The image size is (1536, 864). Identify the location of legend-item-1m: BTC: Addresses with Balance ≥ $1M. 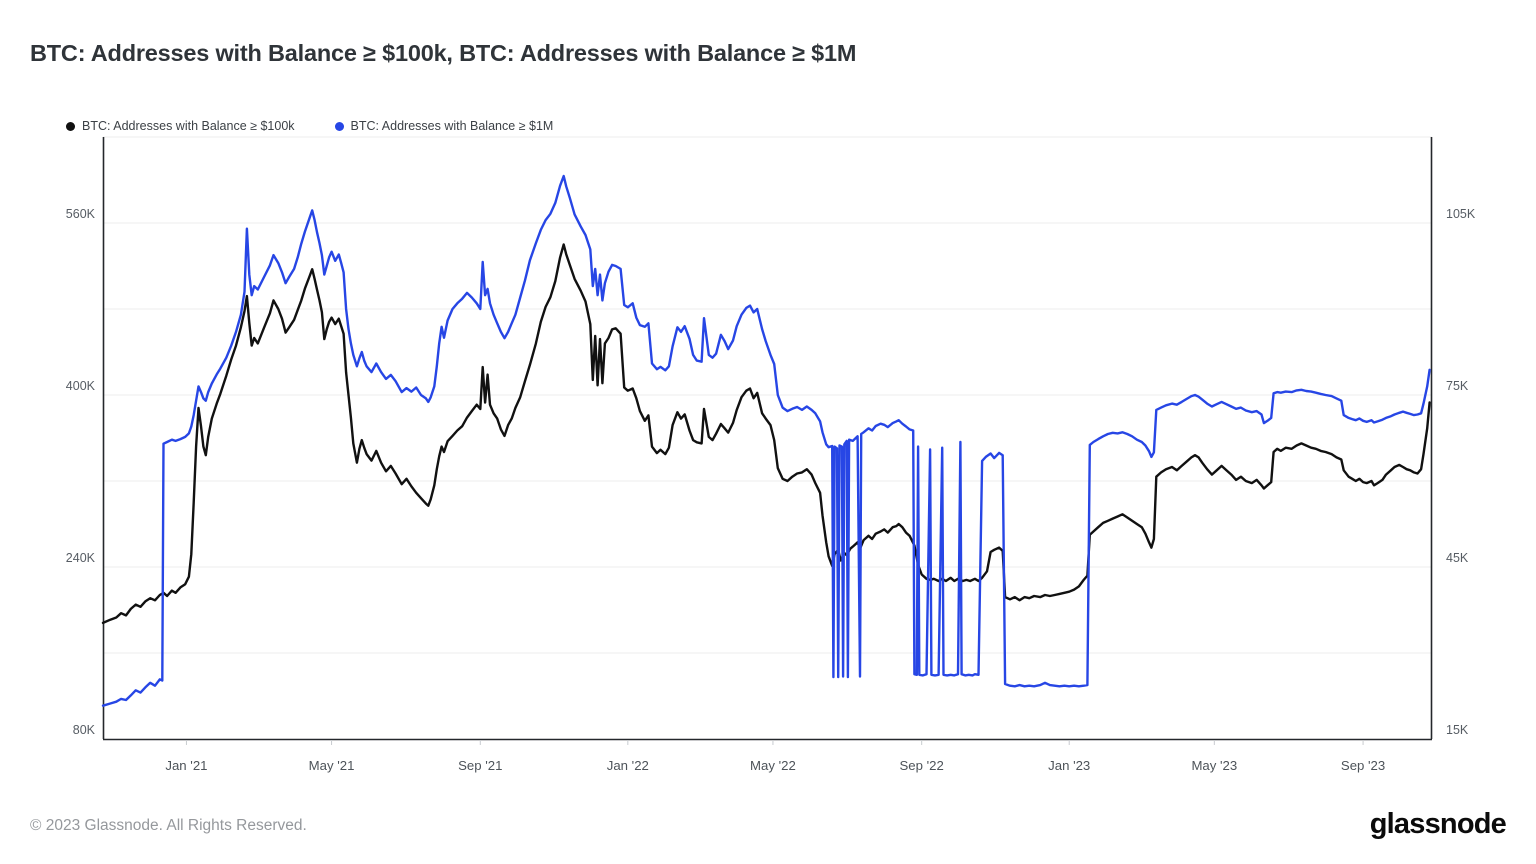
(444, 126).